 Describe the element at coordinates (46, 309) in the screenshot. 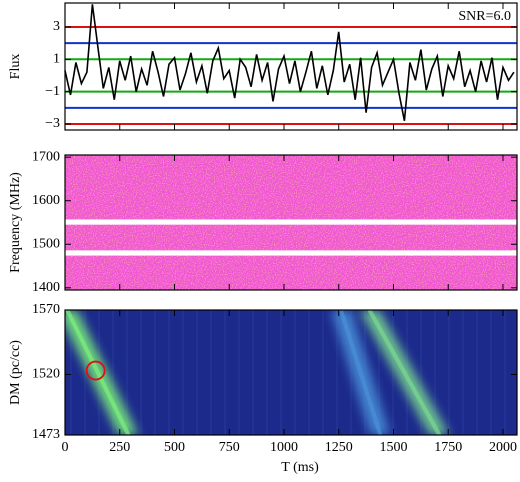

I see `y-tick-label: 1570` at that location.